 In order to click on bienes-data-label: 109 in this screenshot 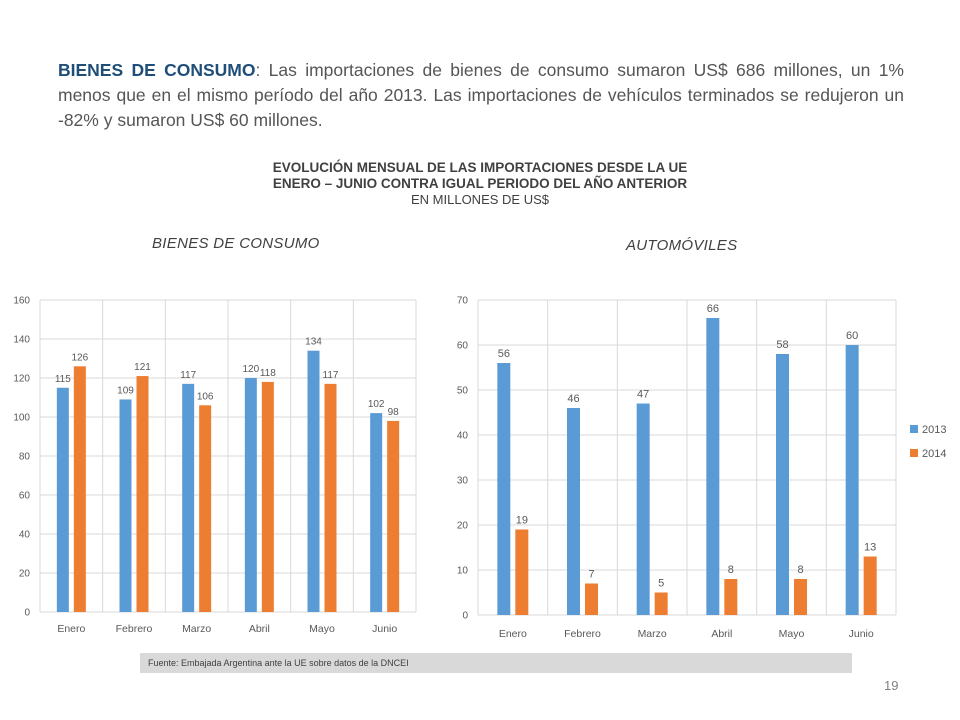, I will do `click(125, 390)`.